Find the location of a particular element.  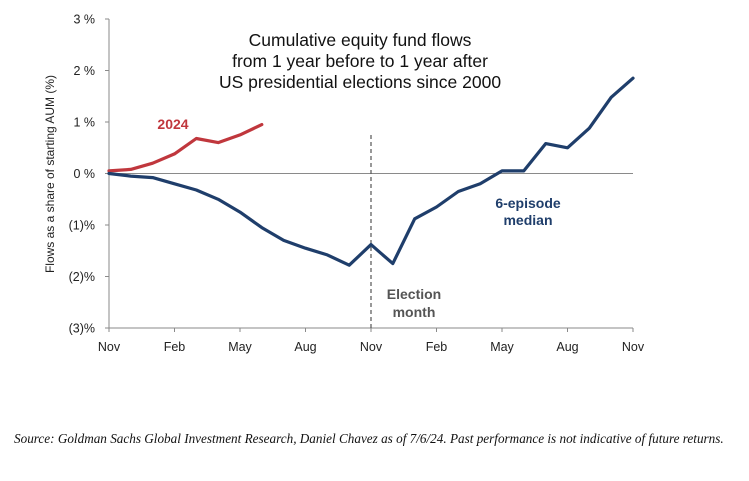

y-tick-label: 1 % is located at coordinates (84, 123).